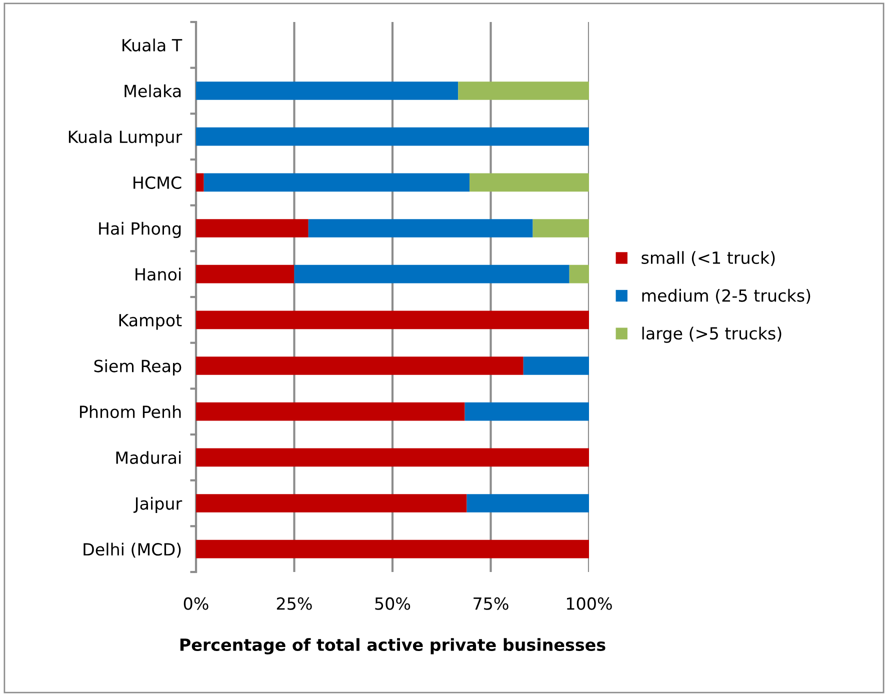  Describe the element at coordinates (726, 296) in the screenshot. I see `legend-label: medium (2-5 trucks)` at that location.